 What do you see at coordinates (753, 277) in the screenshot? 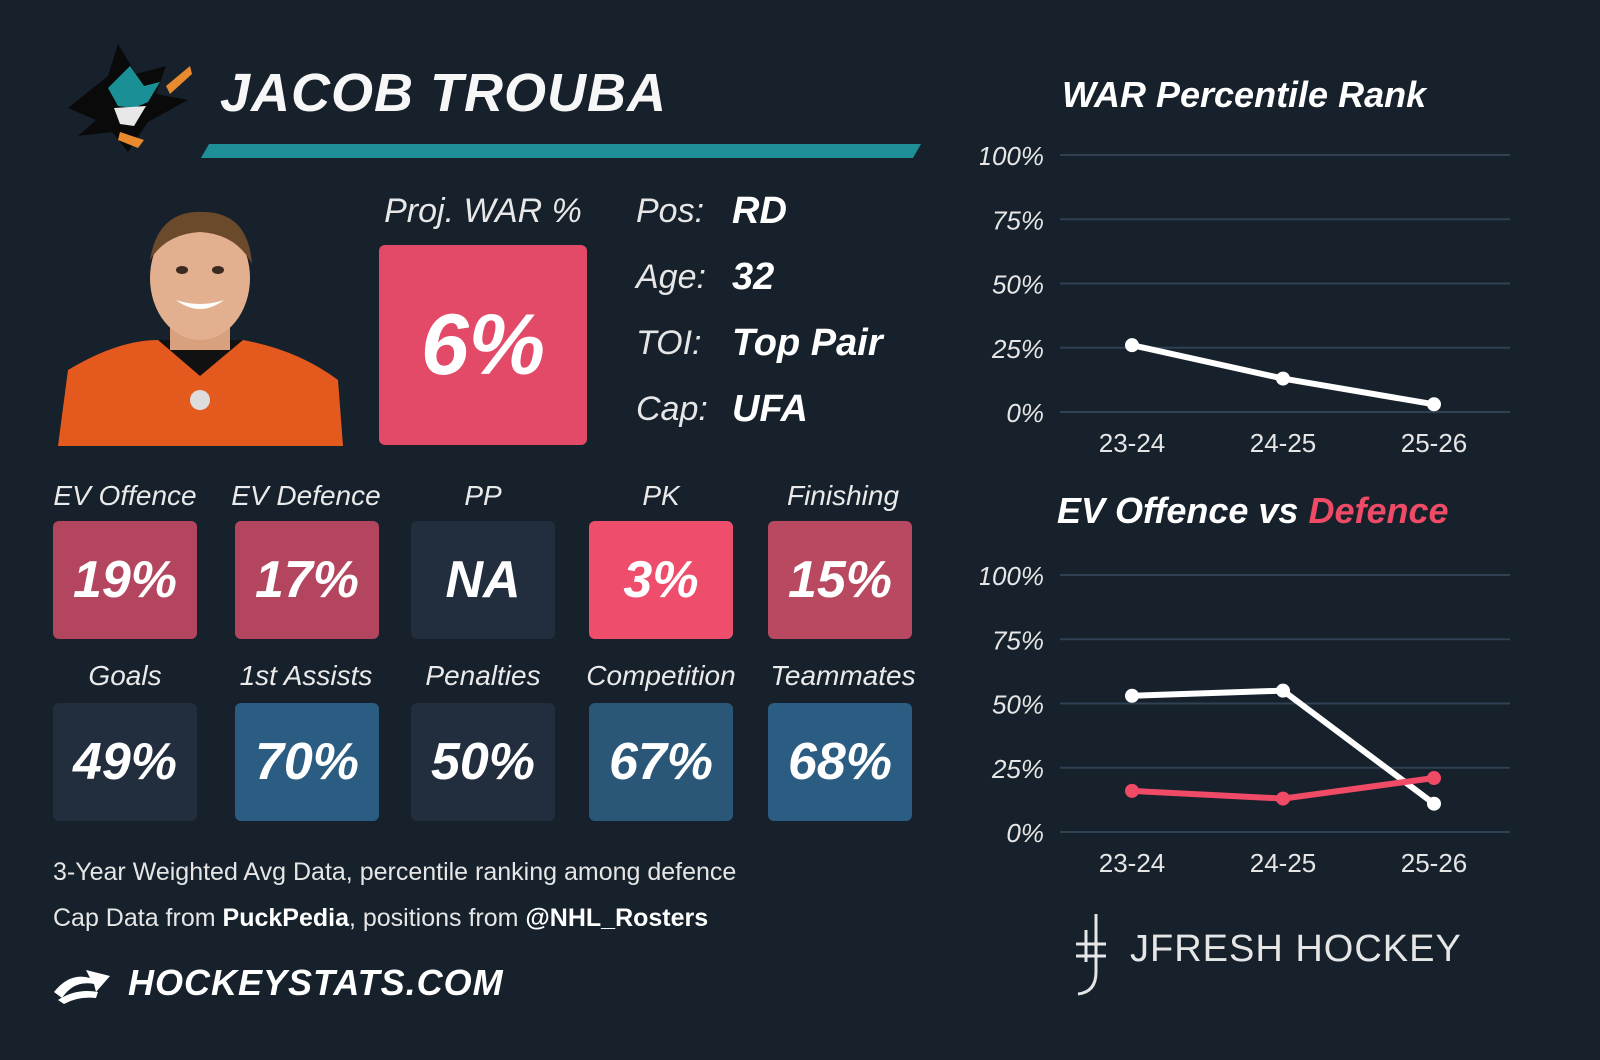
I see `info-value-age: 32` at bounding box center [753, 277].